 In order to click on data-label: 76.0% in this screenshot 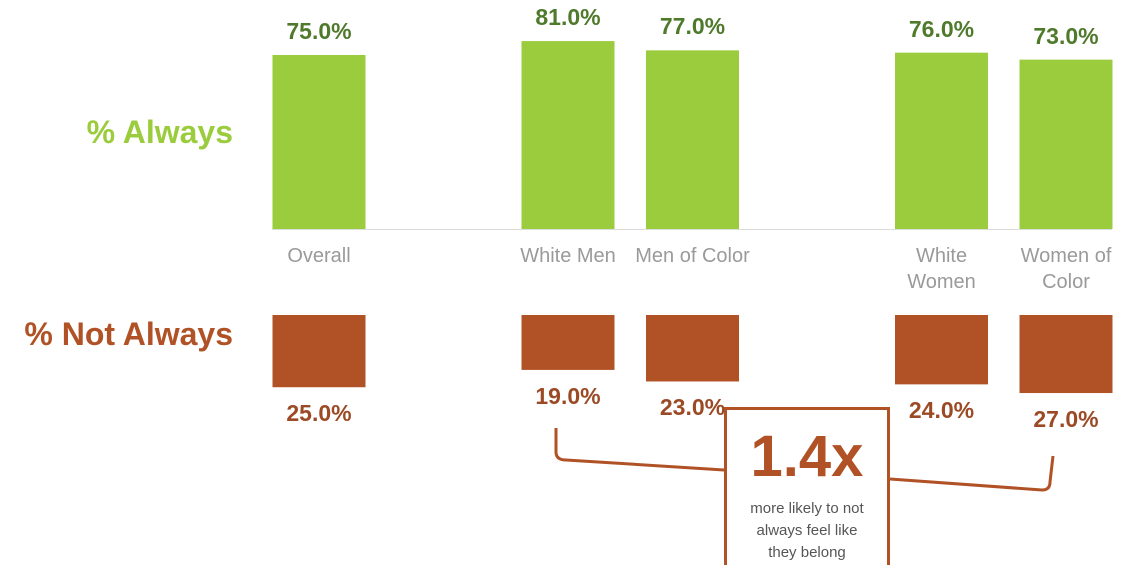, I will do `click(941, 28)`.